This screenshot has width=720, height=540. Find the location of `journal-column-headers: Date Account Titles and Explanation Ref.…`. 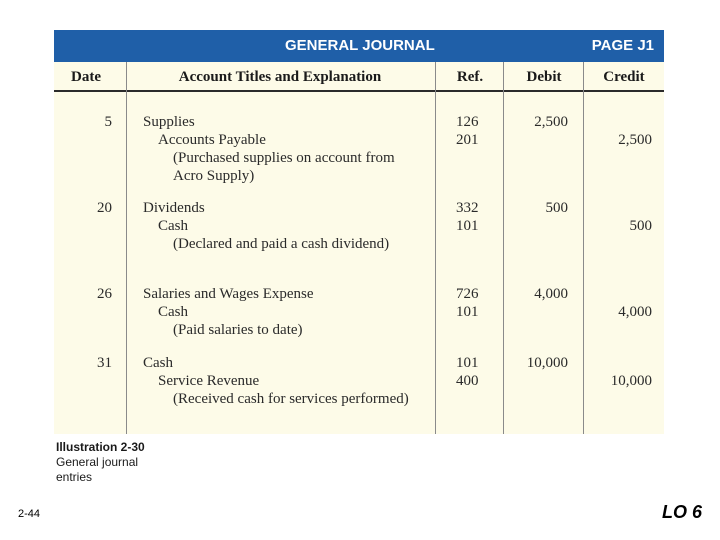

journal-column-headers: Date Account Titles and Explanation Ref.… is located at coordinates (359, 77).